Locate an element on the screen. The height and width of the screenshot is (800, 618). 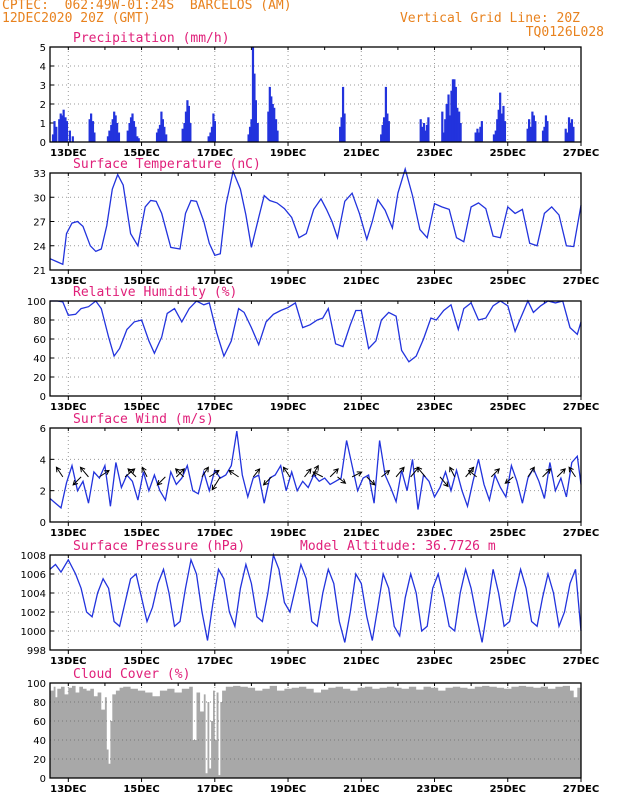
humidity-title: Relative Humidity (%) is located at coordinates (155, 292).